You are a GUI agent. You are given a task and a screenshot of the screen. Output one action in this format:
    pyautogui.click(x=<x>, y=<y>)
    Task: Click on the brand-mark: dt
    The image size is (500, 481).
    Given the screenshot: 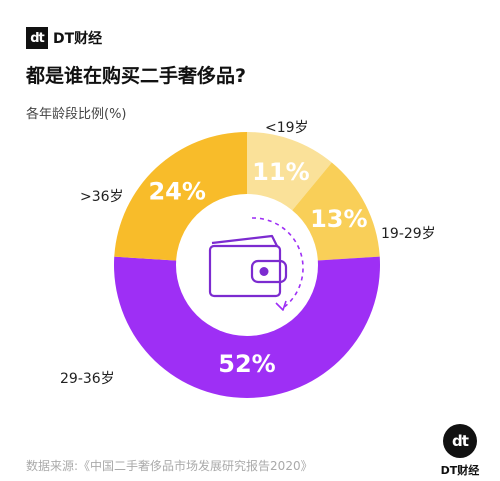 What is the action you would take?
    pyautogui.click(x=37, y=38)
    